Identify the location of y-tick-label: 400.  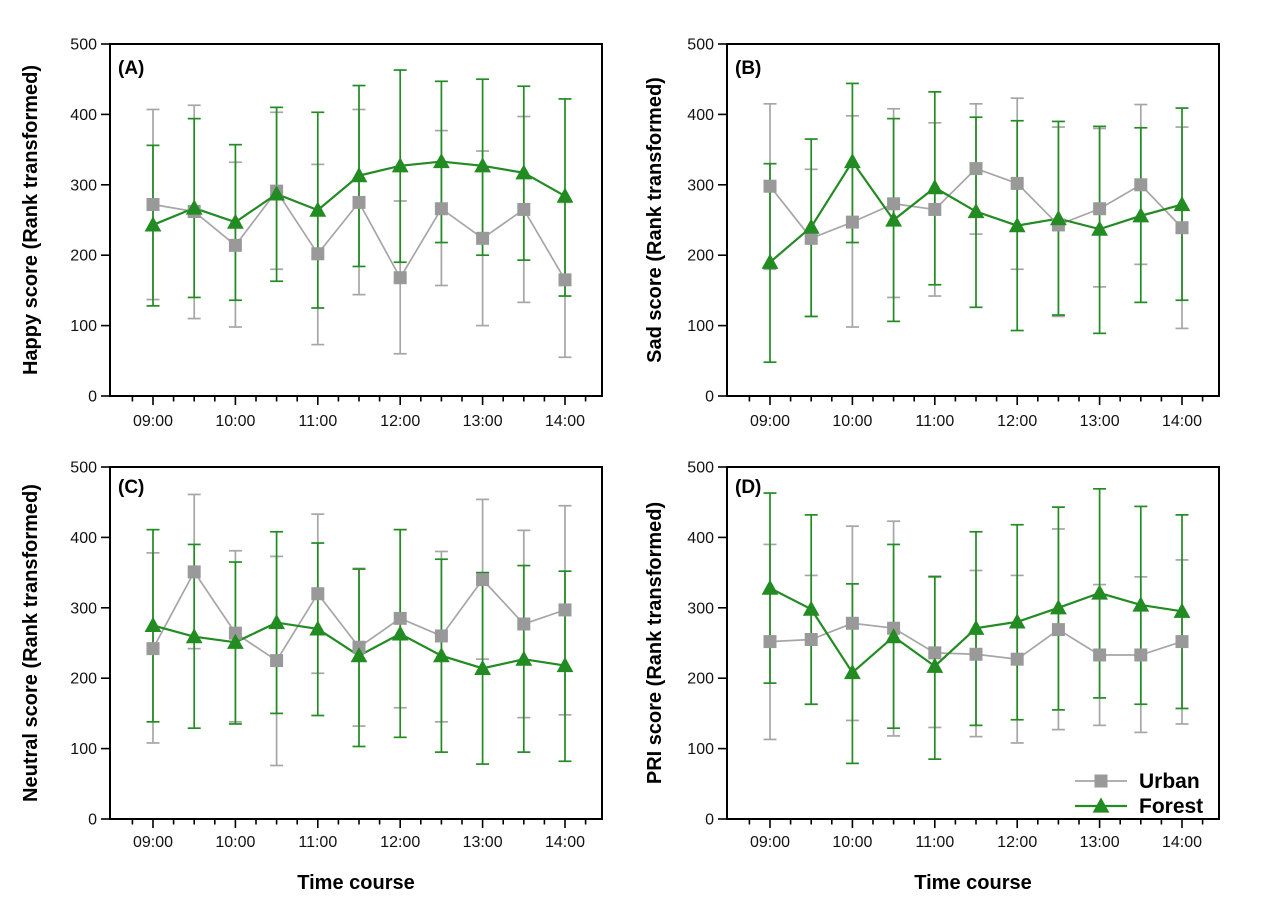
(700, 115).